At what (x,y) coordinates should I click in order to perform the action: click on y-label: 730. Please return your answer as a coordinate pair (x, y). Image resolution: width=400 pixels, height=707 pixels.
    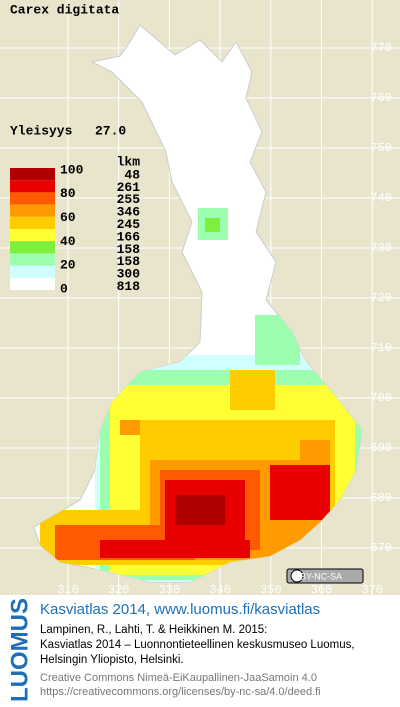
    Looking at the image, I should click on (381, 248).